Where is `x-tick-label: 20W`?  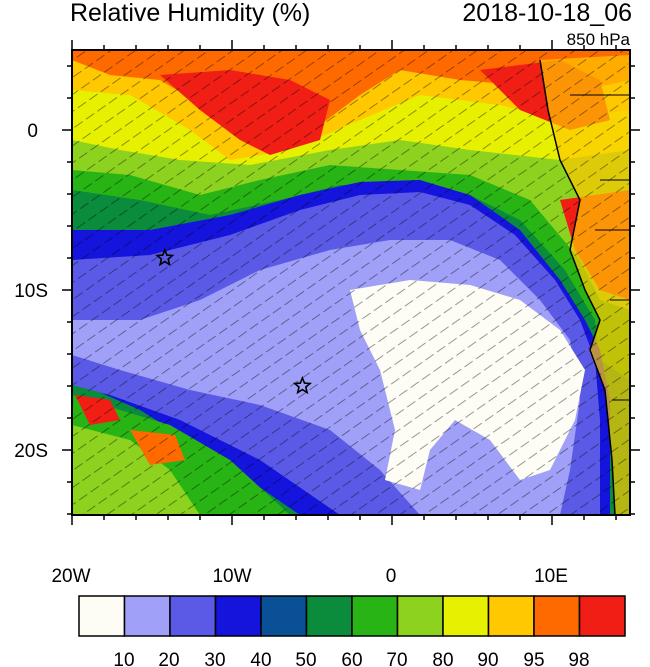
x-tick-label: 20W is located at coordinates (70, 576).